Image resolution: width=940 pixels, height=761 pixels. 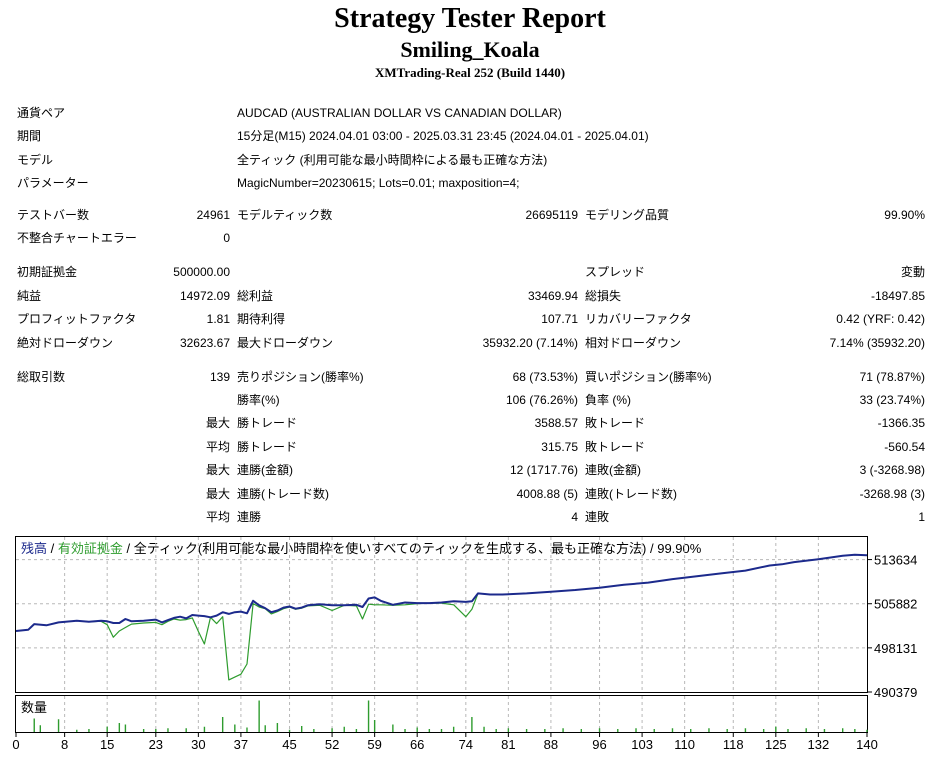 I want to click on trade-row-value-right: -560.54, so click(x=904, y=447).